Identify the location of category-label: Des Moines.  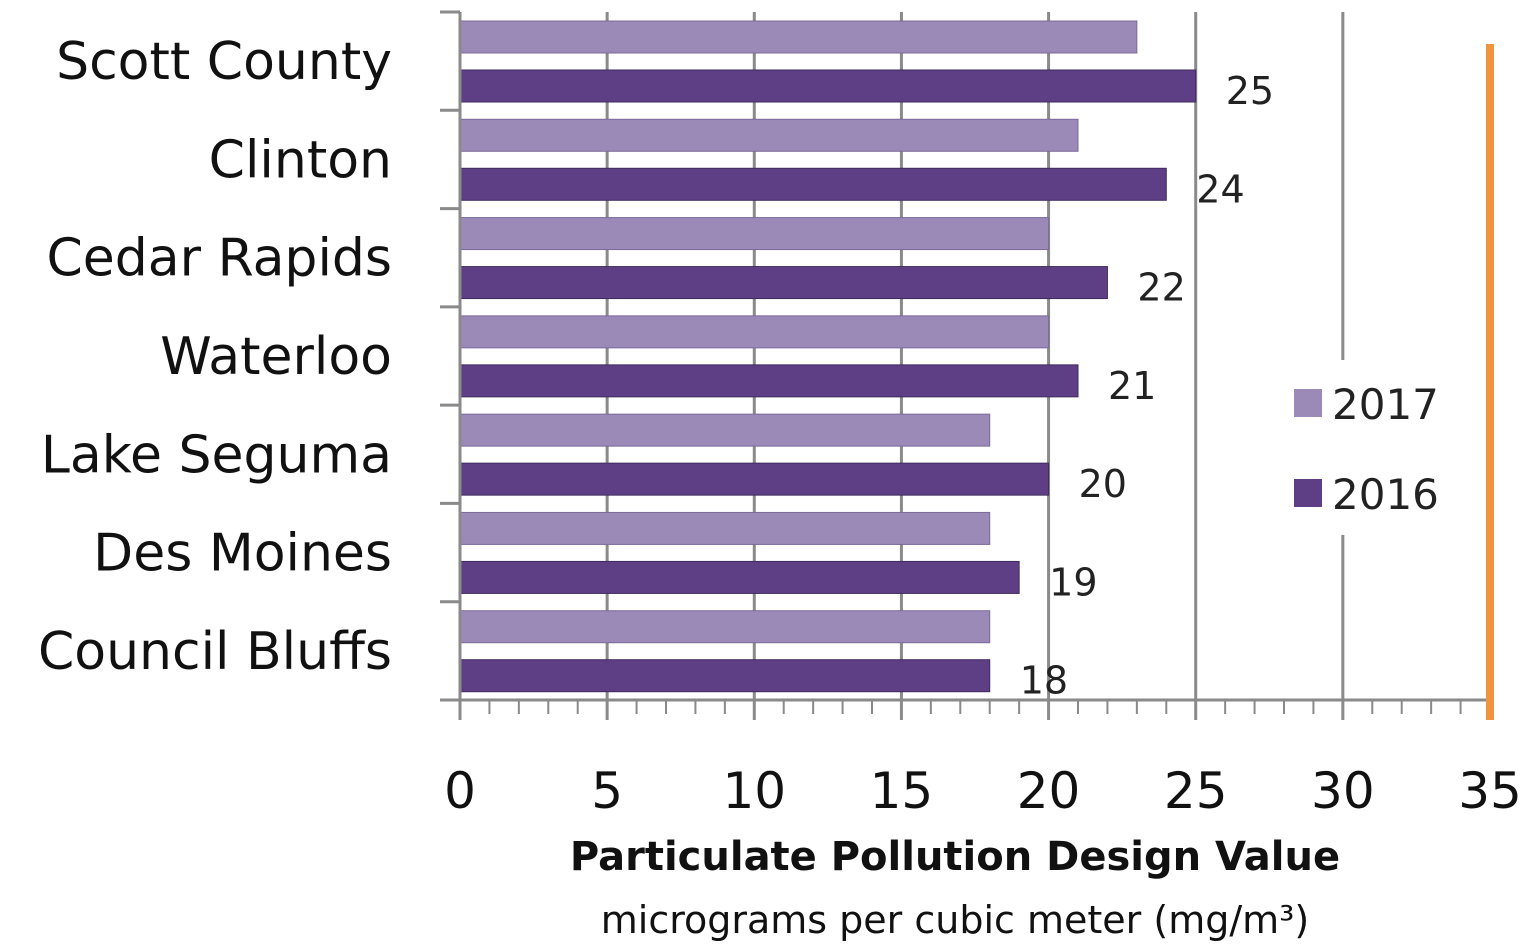
(242, 554).